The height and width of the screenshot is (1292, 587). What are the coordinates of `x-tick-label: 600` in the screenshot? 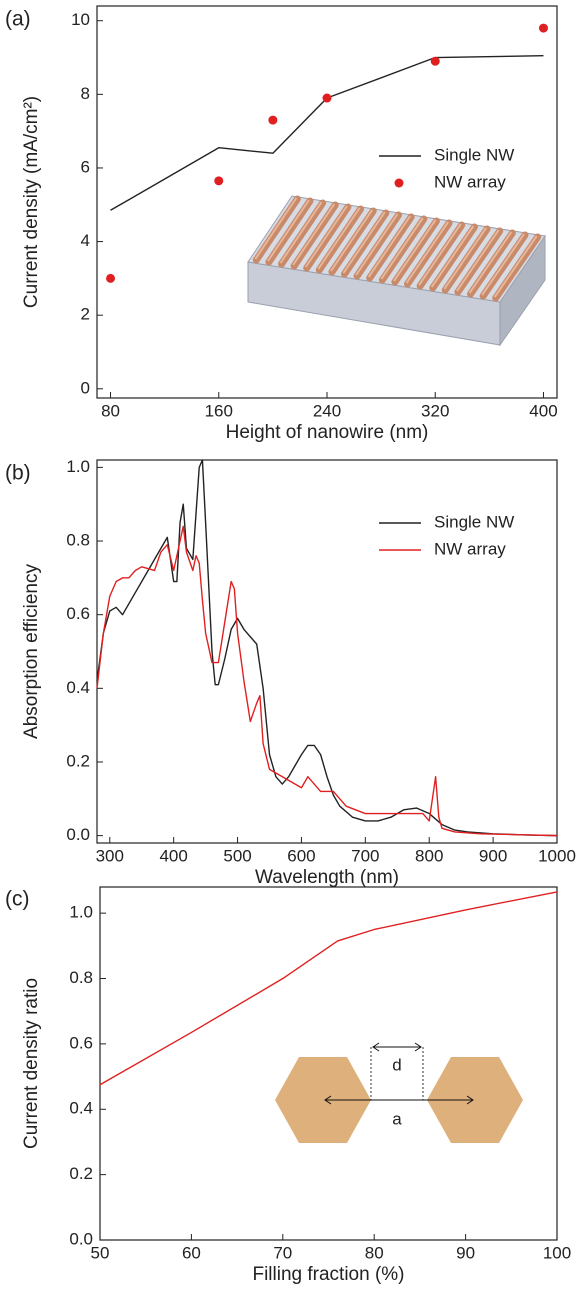 It's located at (301, 855).